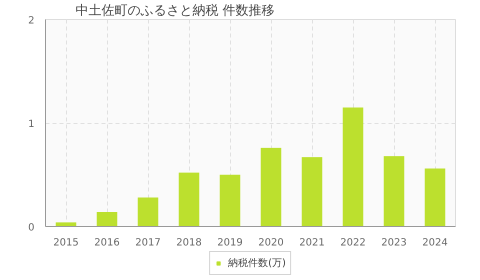  What do you see at coordinates (175, 11) in the screenshot?
I see `chart-title: 中土佐町のふるさと納税 件数推移` at bounding box center [175, 11].